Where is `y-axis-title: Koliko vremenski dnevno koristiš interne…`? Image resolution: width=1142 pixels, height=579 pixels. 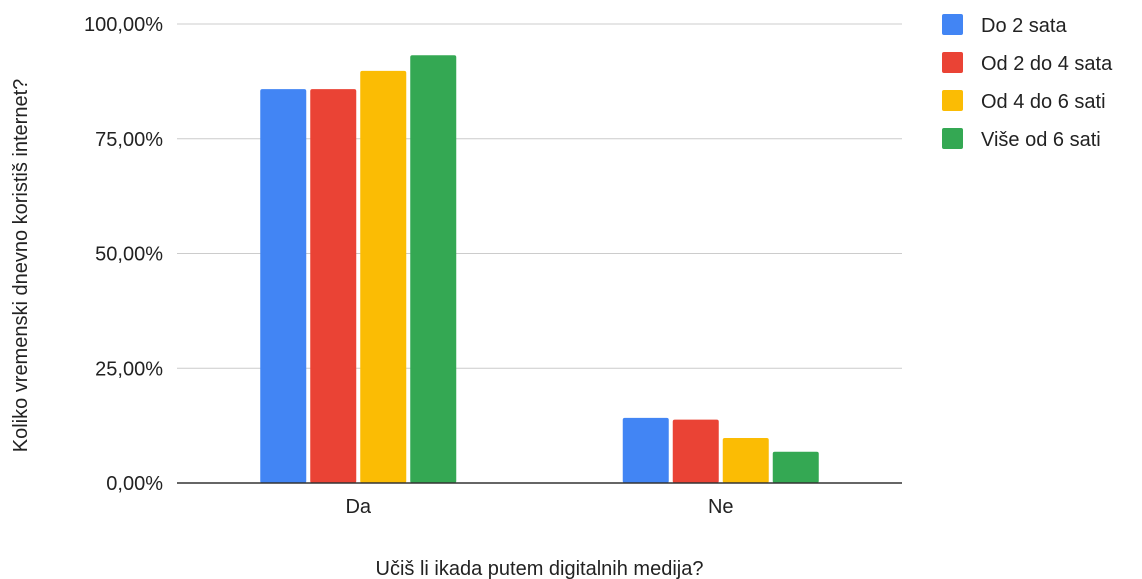
y-axis-title: Koliko vremenski dnevno koristiš interne… is located at coordinates (21, 266).